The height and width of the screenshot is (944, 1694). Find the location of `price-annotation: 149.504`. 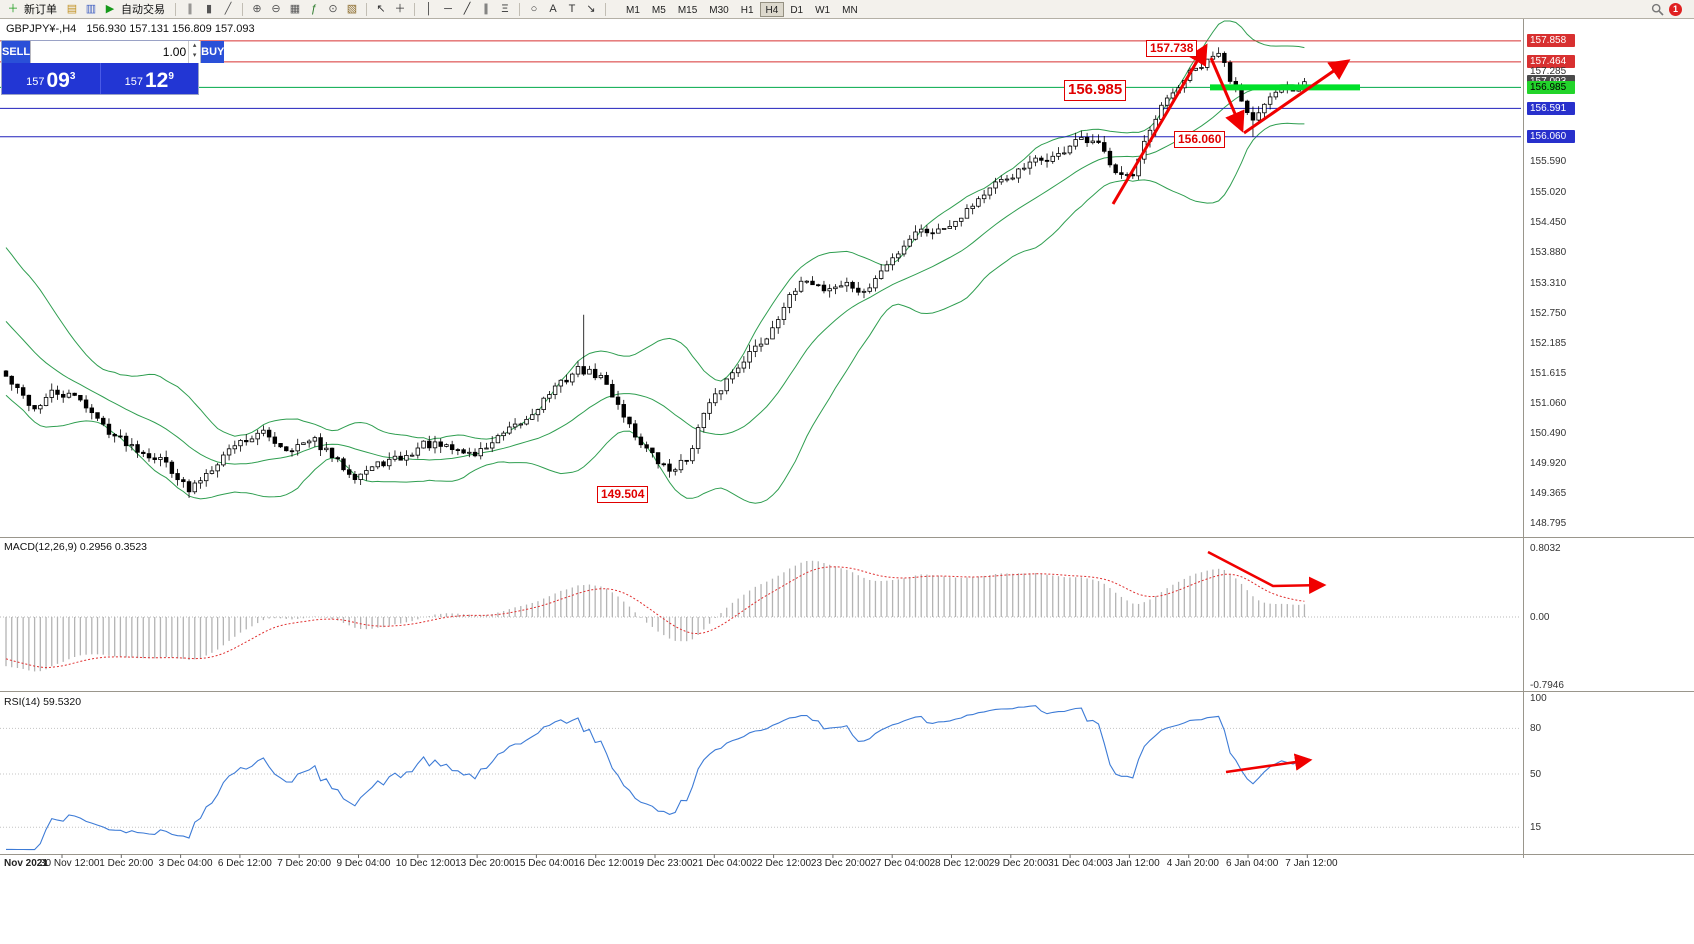

price-annotation: 149.504 is located at coordinates (623, 494).